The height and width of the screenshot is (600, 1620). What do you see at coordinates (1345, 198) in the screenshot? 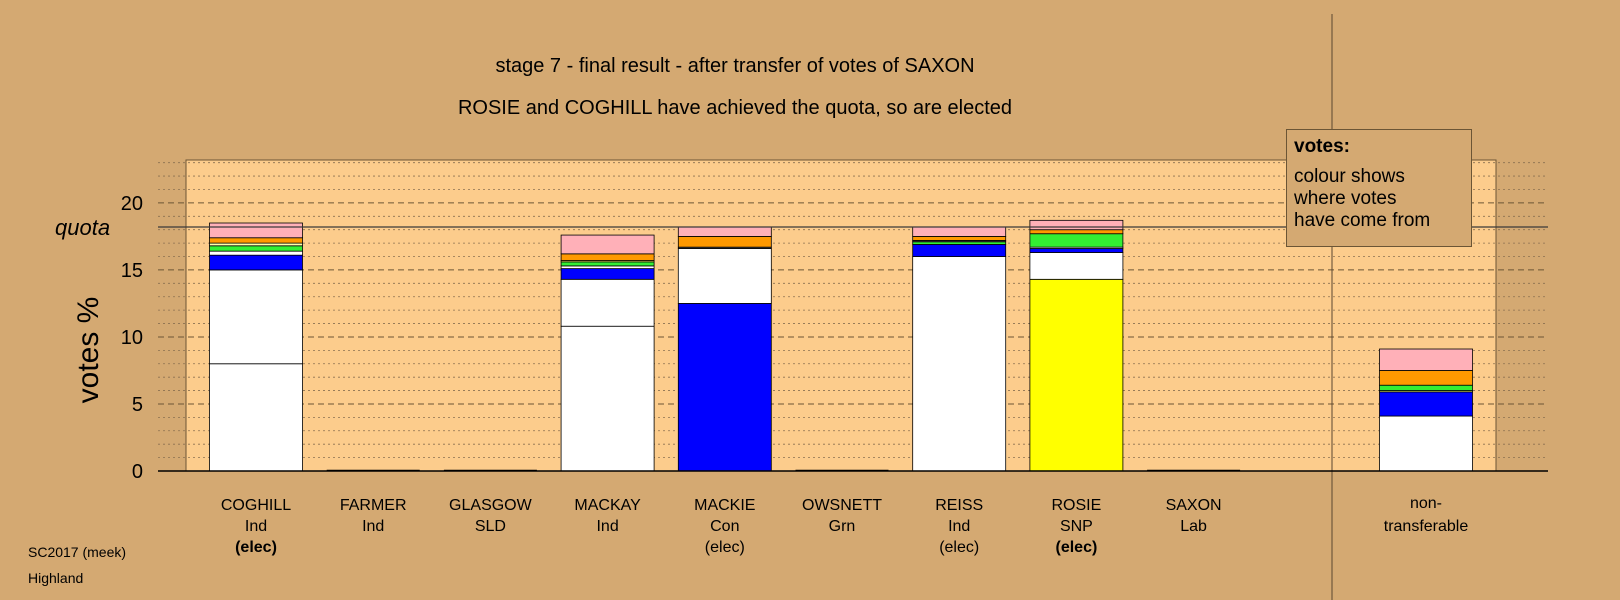
I see `legend-line-2: where votes` at bounding box center [1345, 198].